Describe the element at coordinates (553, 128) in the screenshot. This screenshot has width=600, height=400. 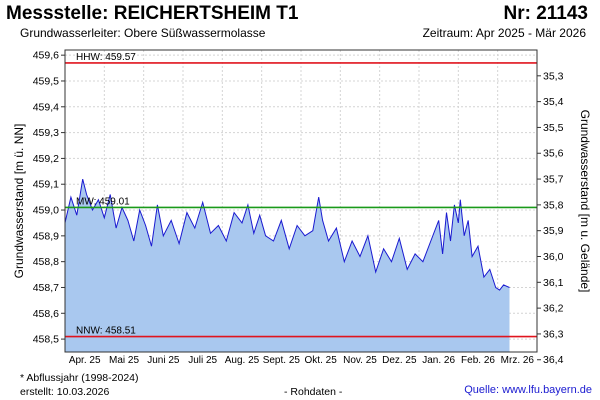
I see `right-tick-label: 35,5` at that location.